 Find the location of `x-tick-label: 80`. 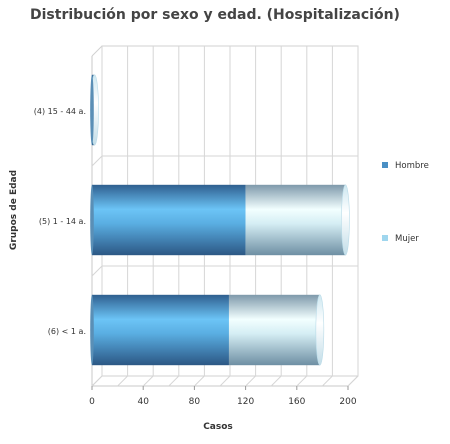

x-tick-label: 80 is located at coordinates (195, 402).